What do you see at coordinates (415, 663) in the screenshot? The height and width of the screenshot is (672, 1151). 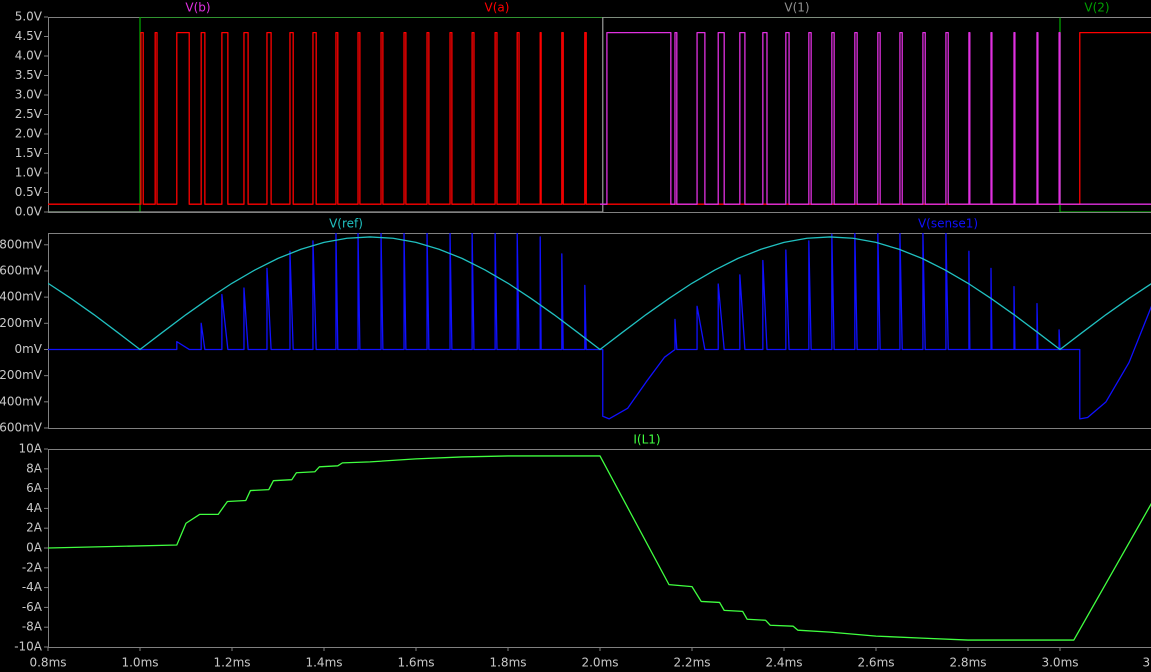 I see `x-tick-label: 1.6ms` at bounding box center [415, 663].